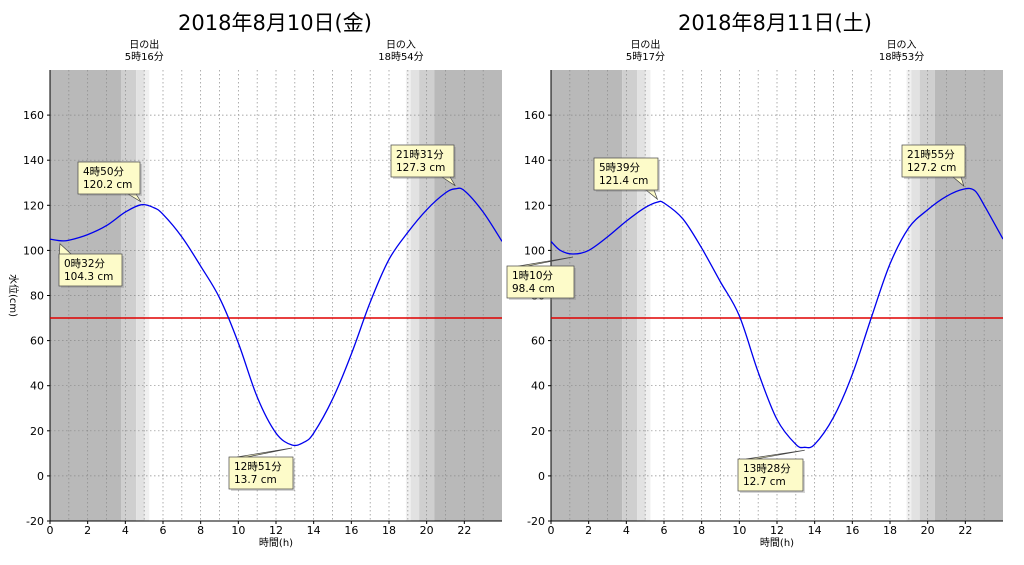 Image resolution: width=1024 pixels, height=565 pixels. What do you see at coordinates (13, 295) in the screenshot?
I see `y-axis-label: 水位(cm)` at bounding box center [13, 295].